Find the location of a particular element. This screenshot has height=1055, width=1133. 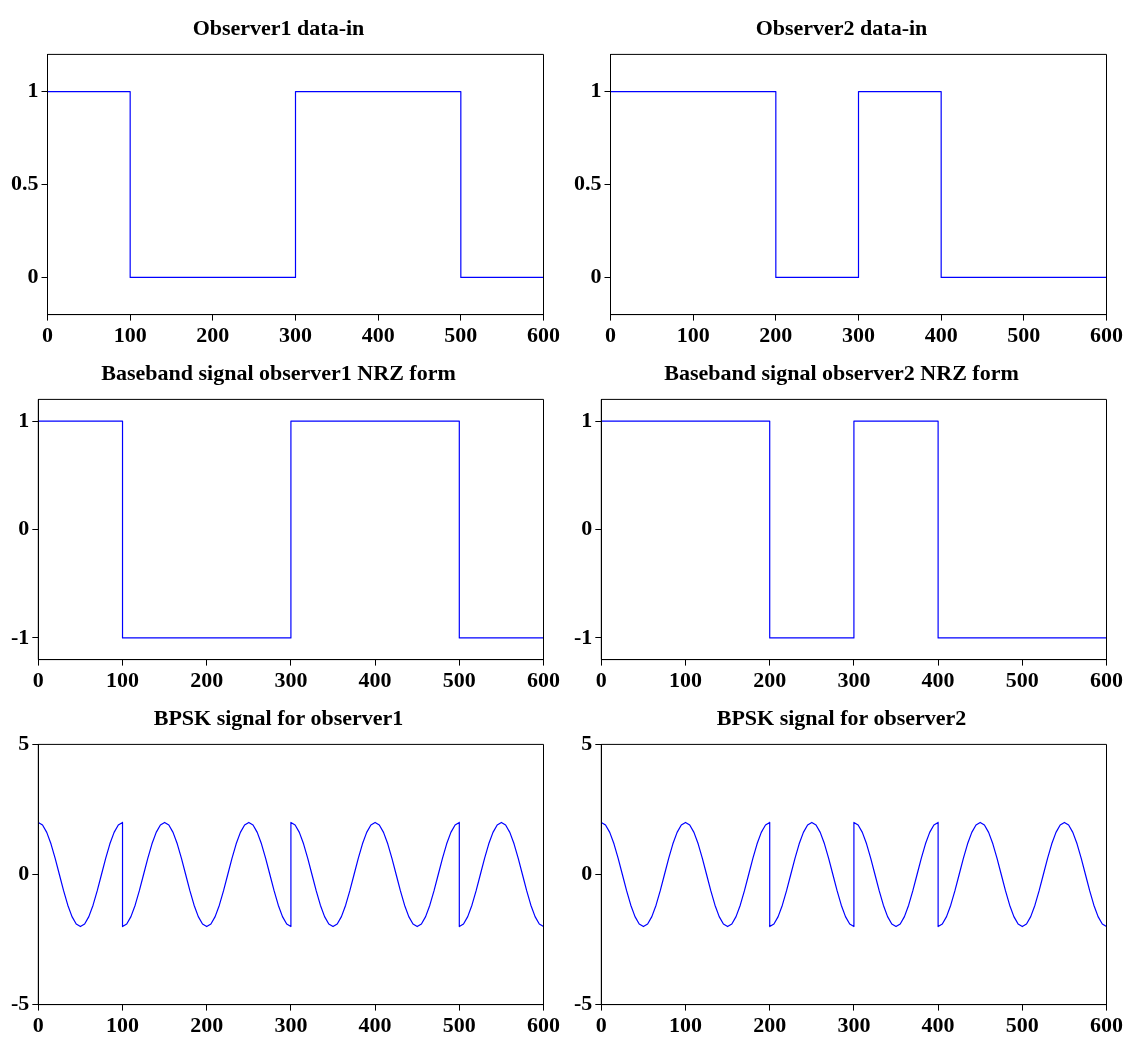

chart-title: Baseband signal observer2 NRZ form is located at coordinates (841, 372).